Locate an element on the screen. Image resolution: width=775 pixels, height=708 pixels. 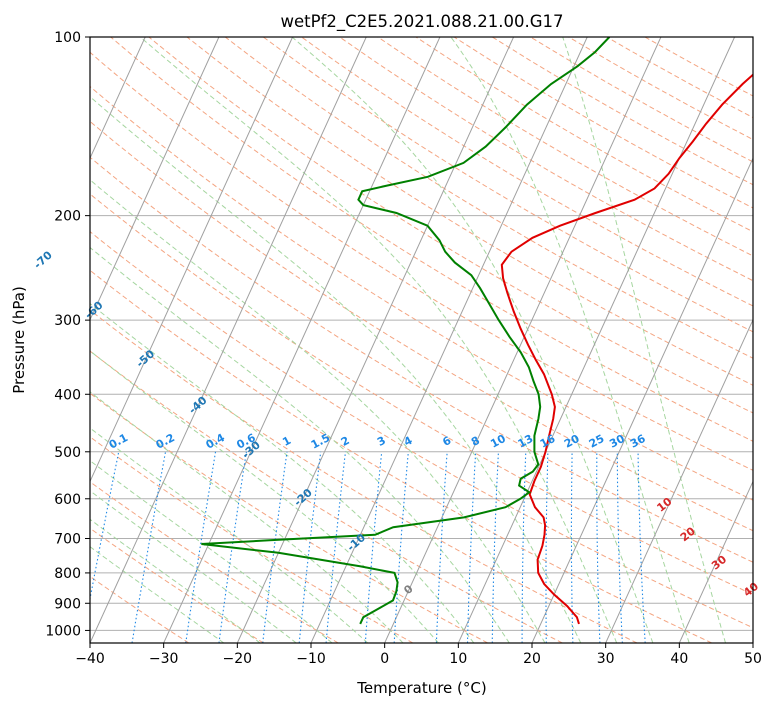
x-tick-label: −10 is located at coordinates (311, 659).